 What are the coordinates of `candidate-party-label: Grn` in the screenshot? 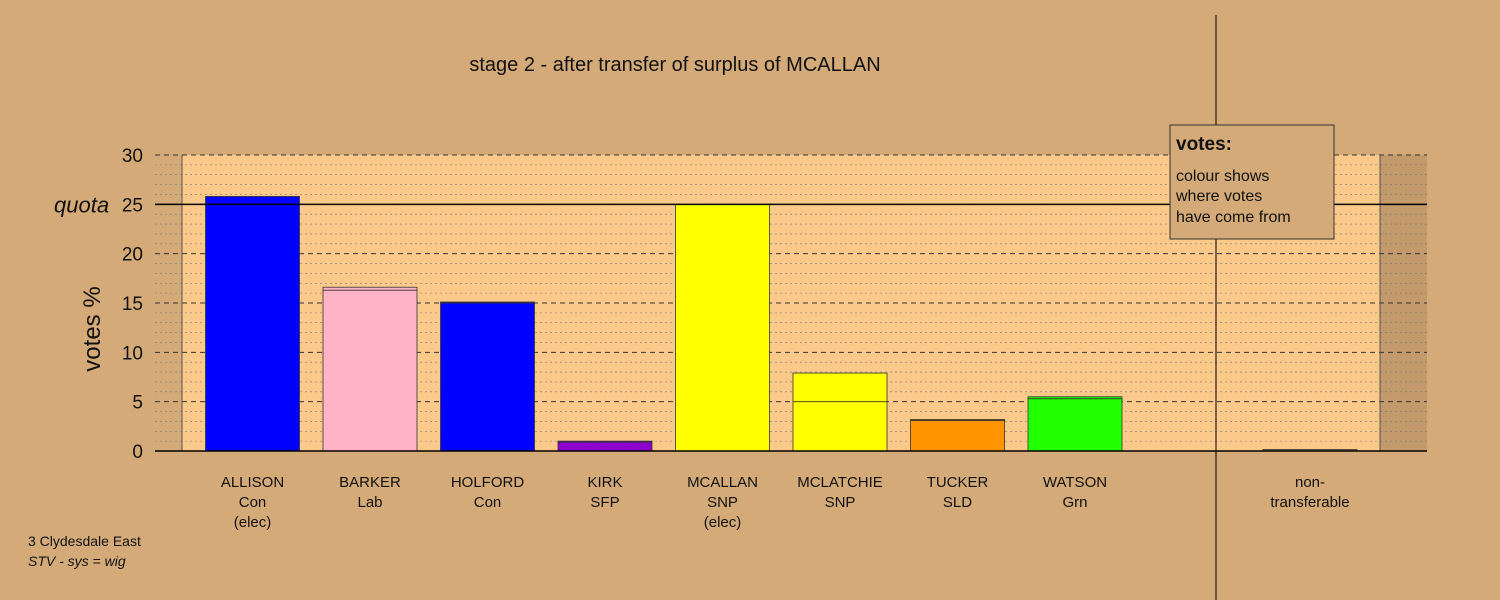 It's located at (1074, 502).